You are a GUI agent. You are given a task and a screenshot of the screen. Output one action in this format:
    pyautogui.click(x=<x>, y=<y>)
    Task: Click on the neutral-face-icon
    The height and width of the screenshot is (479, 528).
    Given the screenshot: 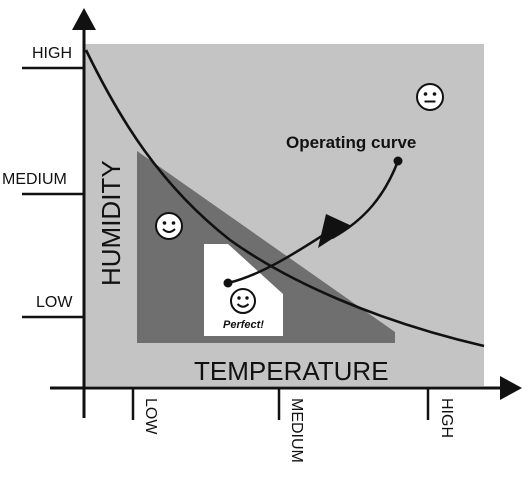 What is the action you would take?
    pyautogui.click(x=430, y=97)
    